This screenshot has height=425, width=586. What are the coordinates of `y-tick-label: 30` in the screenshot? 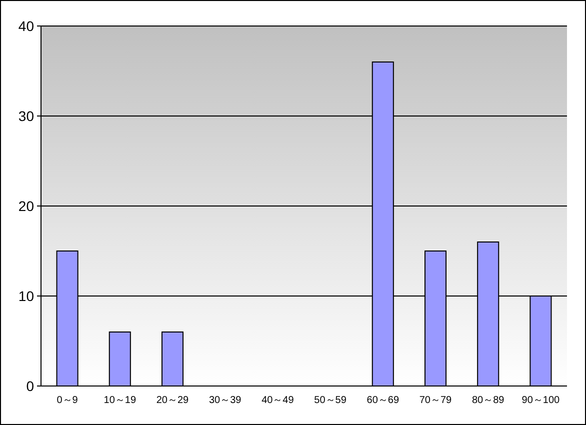 It's located at (26, 116).